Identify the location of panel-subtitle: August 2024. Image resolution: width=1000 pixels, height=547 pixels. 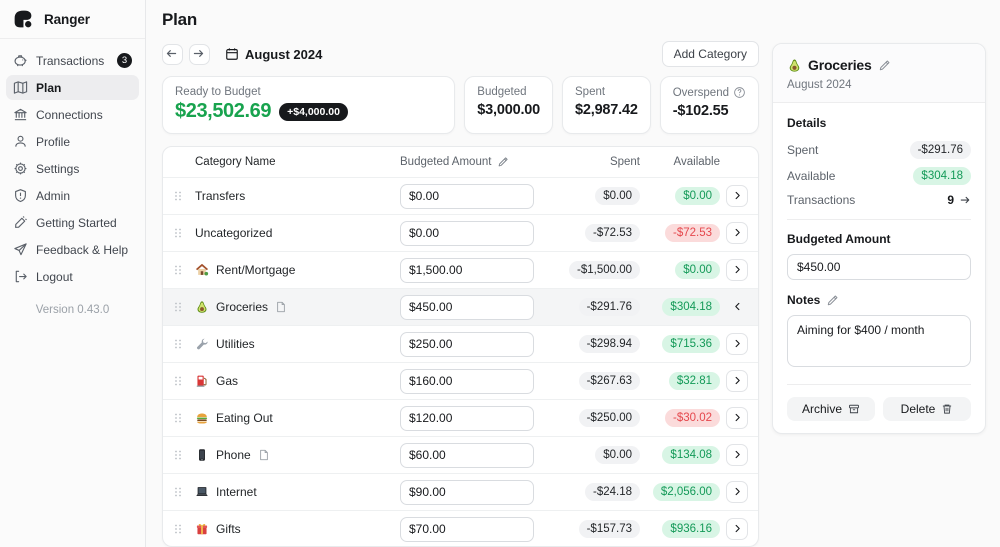
(819, 85).